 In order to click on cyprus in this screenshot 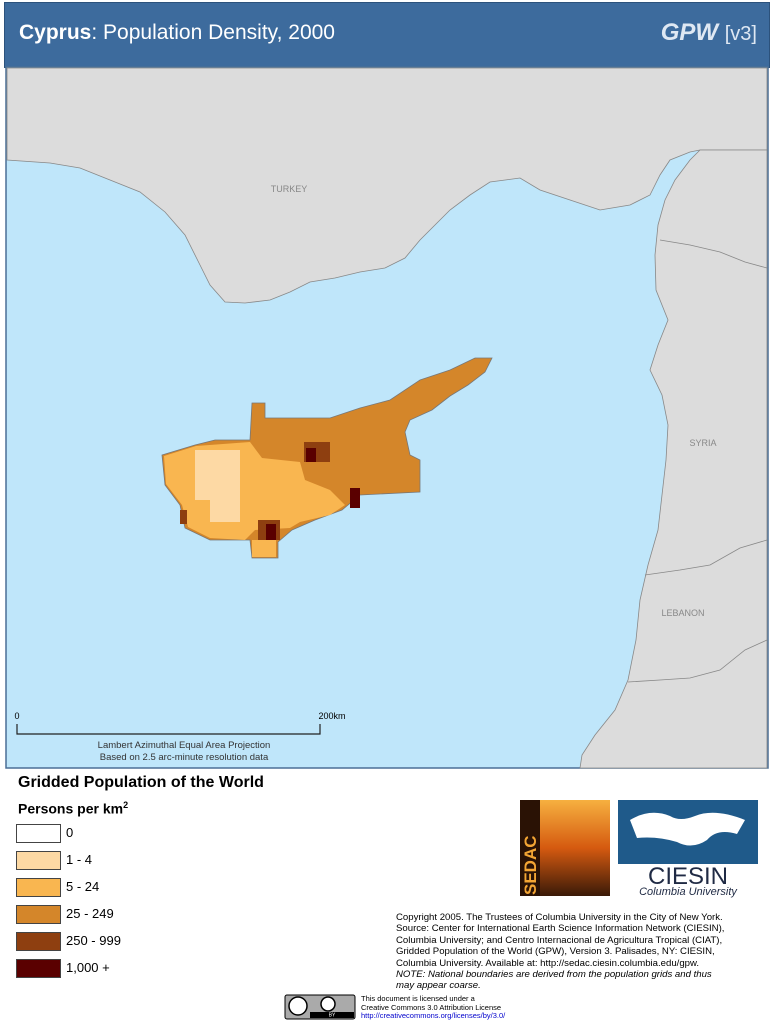, I will do `click(327, 458)`.